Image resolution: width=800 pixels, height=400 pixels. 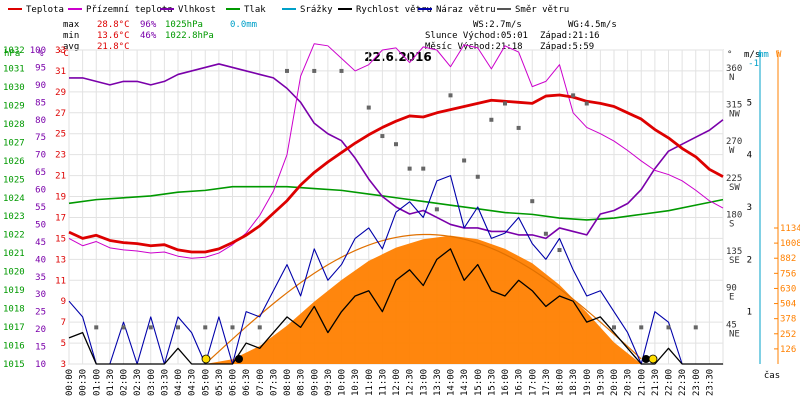 What do you see at coordinates (14, 106) in the screenshot?
I see `hpa-tick: 1029` at bounding box center [14, 106].